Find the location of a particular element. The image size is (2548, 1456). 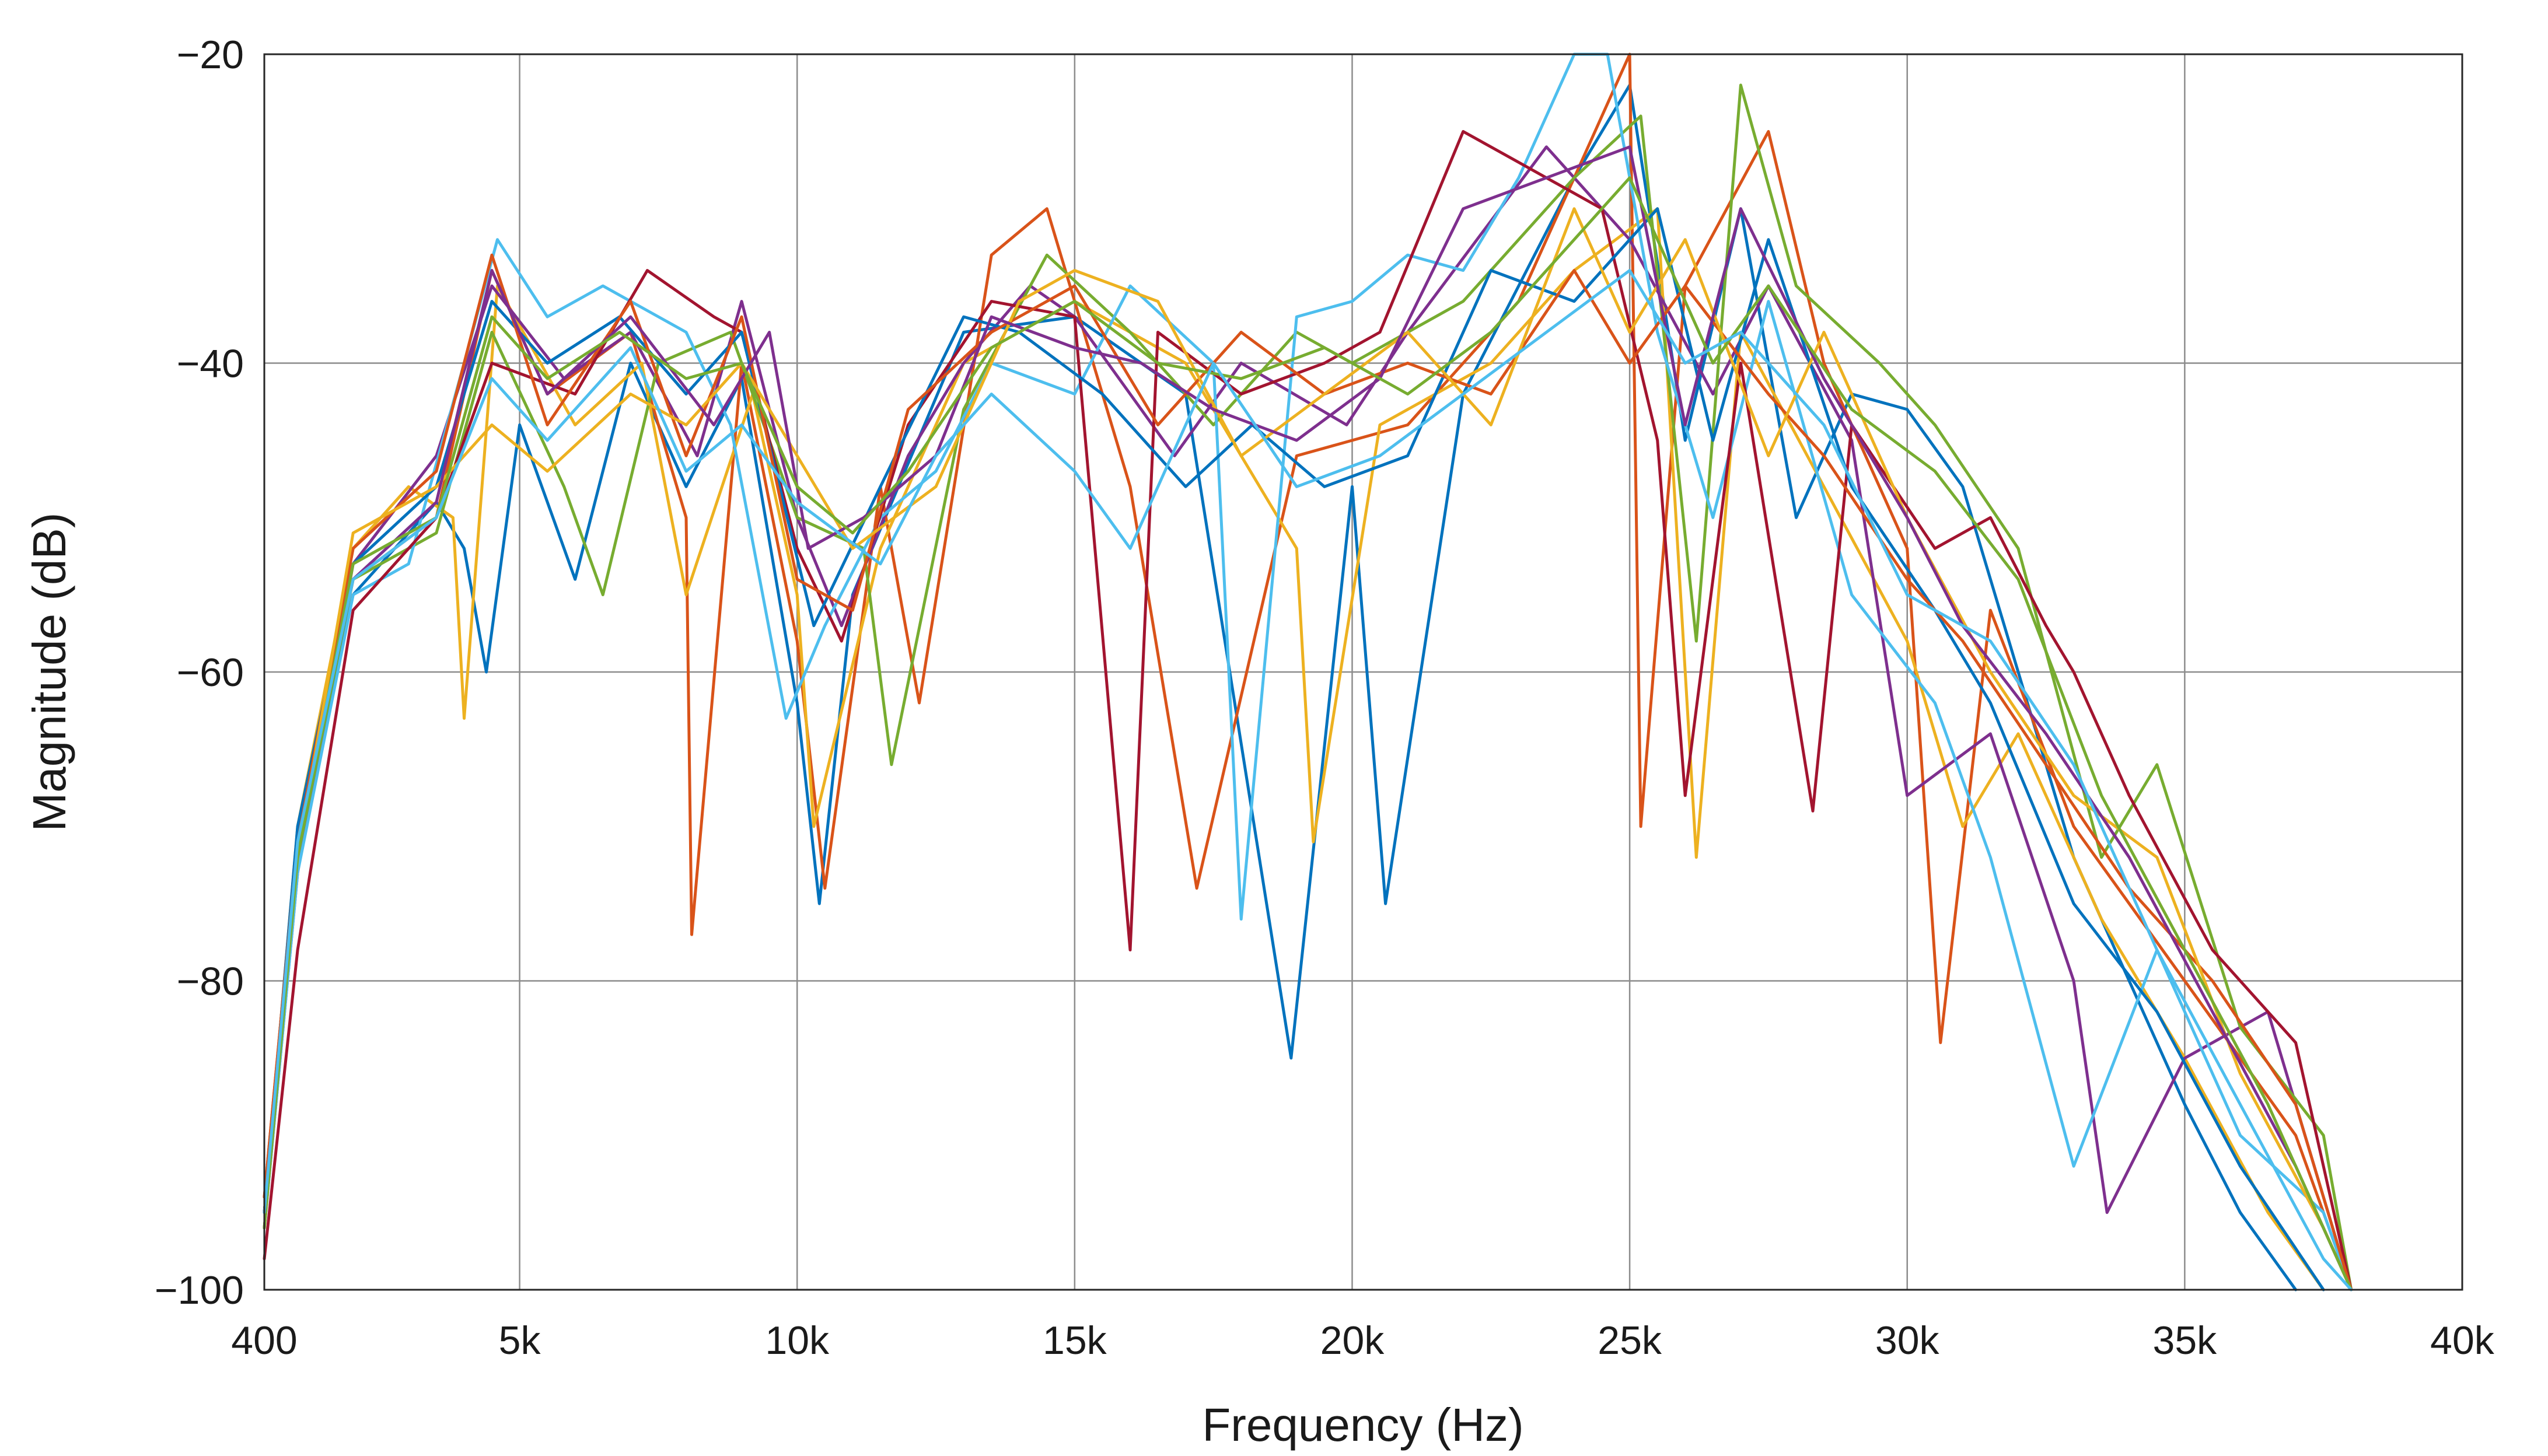

x-tick-label: 35k is located at coordinates (2185, 1340).